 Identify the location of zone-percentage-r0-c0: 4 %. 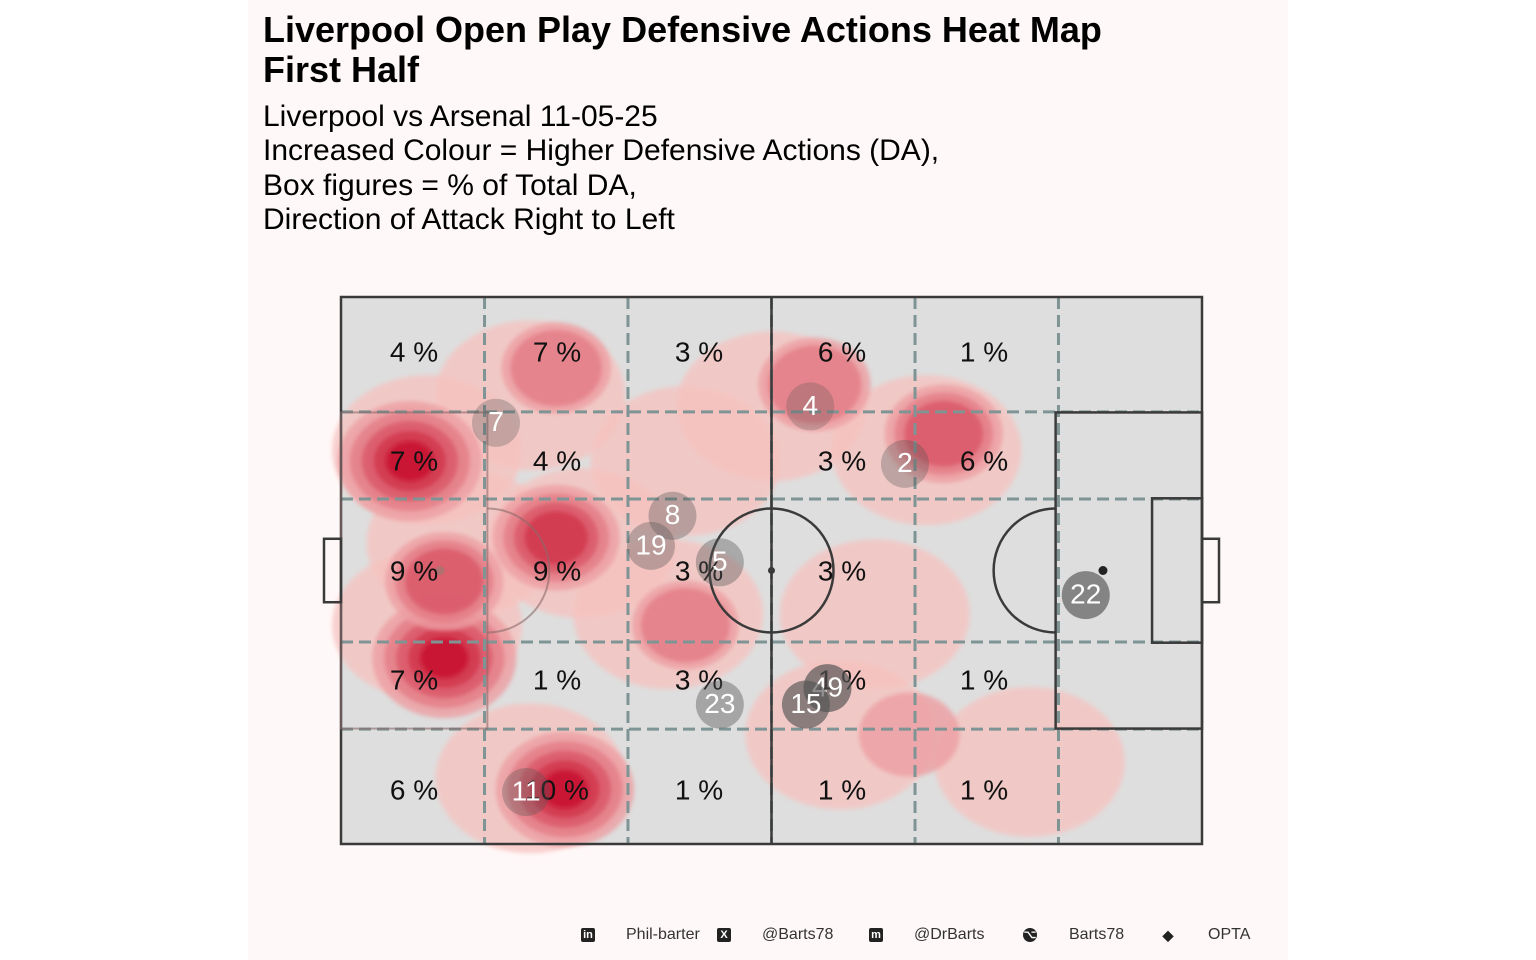
(414, 351).